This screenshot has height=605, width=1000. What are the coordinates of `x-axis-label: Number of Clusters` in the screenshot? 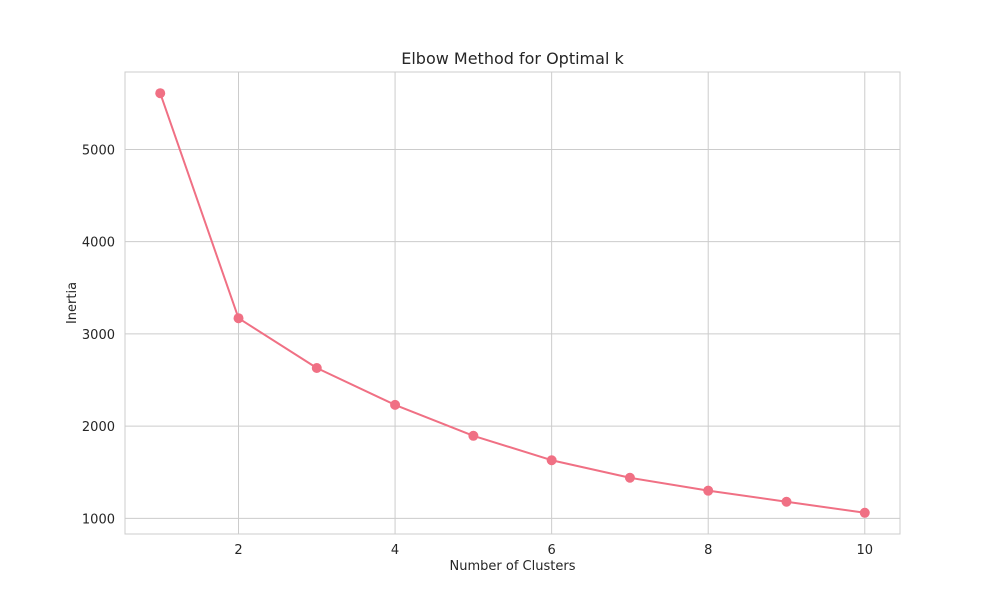 It's located at (513, 566).